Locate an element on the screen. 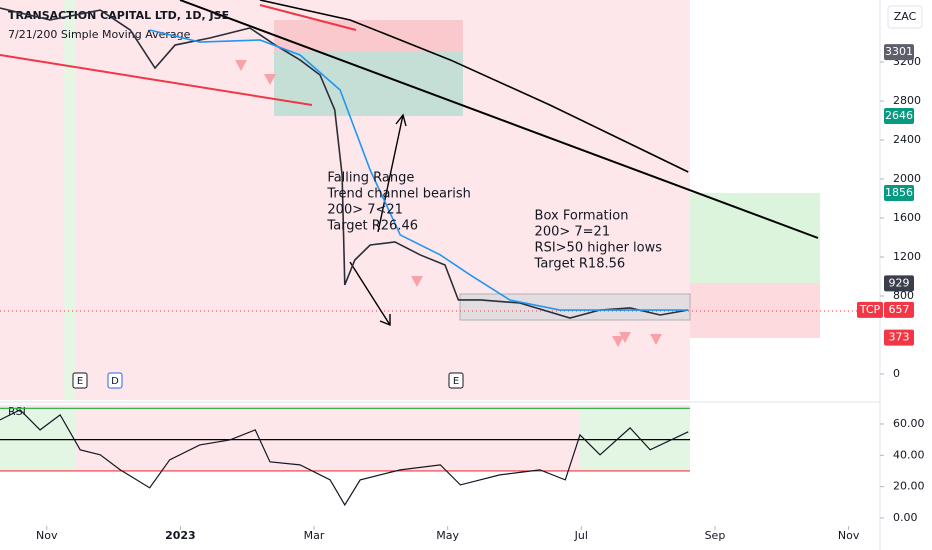  annotation: Falling Range is located at coordinates (370, 178).